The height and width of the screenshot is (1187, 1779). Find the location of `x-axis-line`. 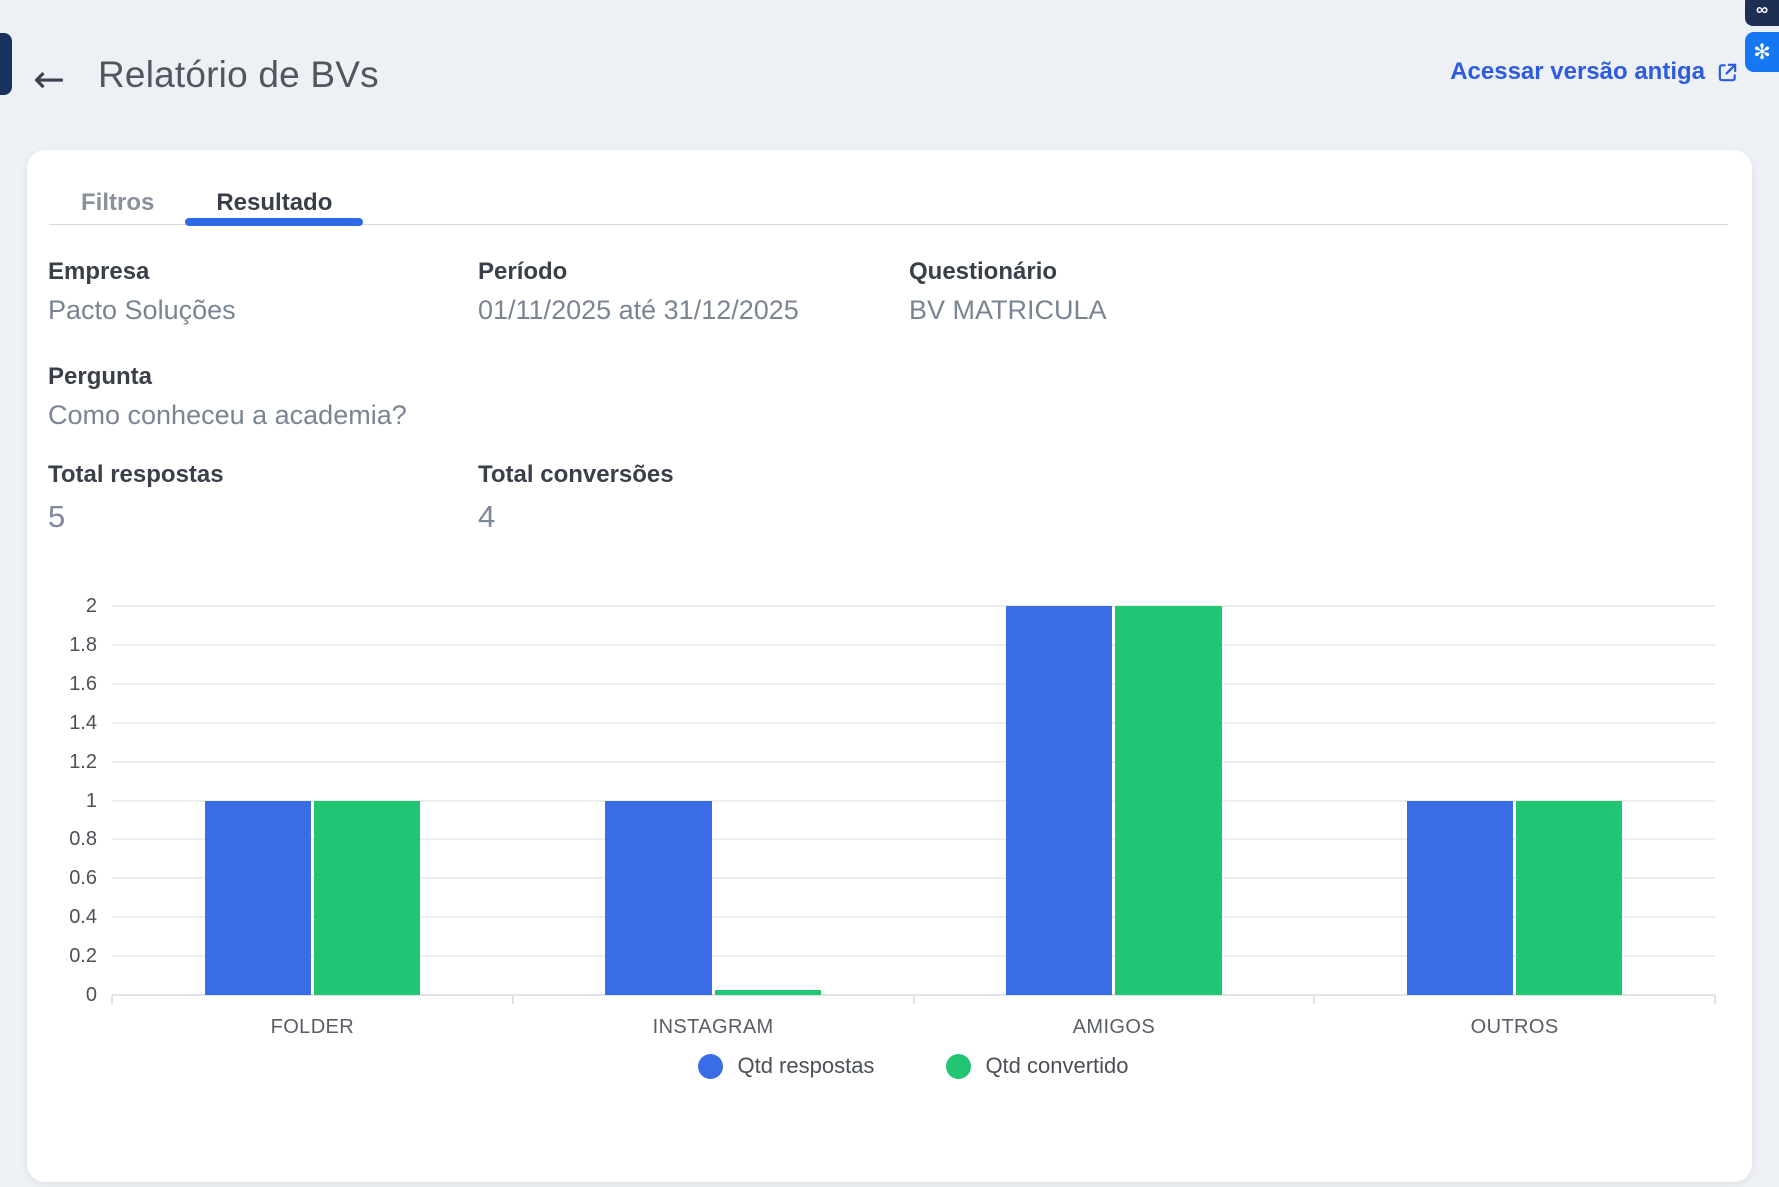

x-axis-line is located at coordinates (913, 995).